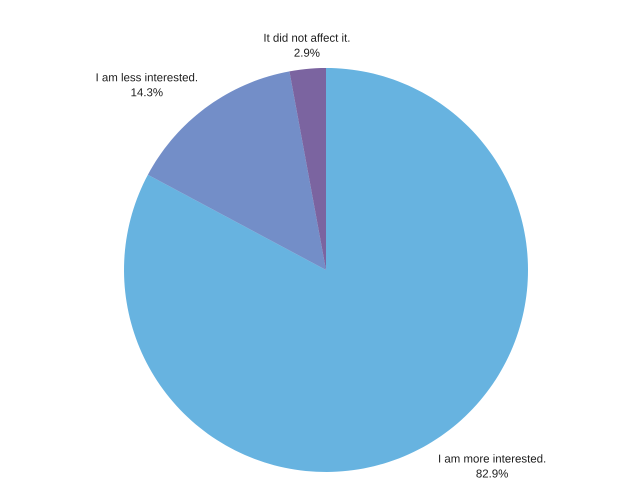  What do you see at coordinates (492, 458) in the screenshot?
I see `slice-label: I am more interested.` at bounding box center [492, 458].